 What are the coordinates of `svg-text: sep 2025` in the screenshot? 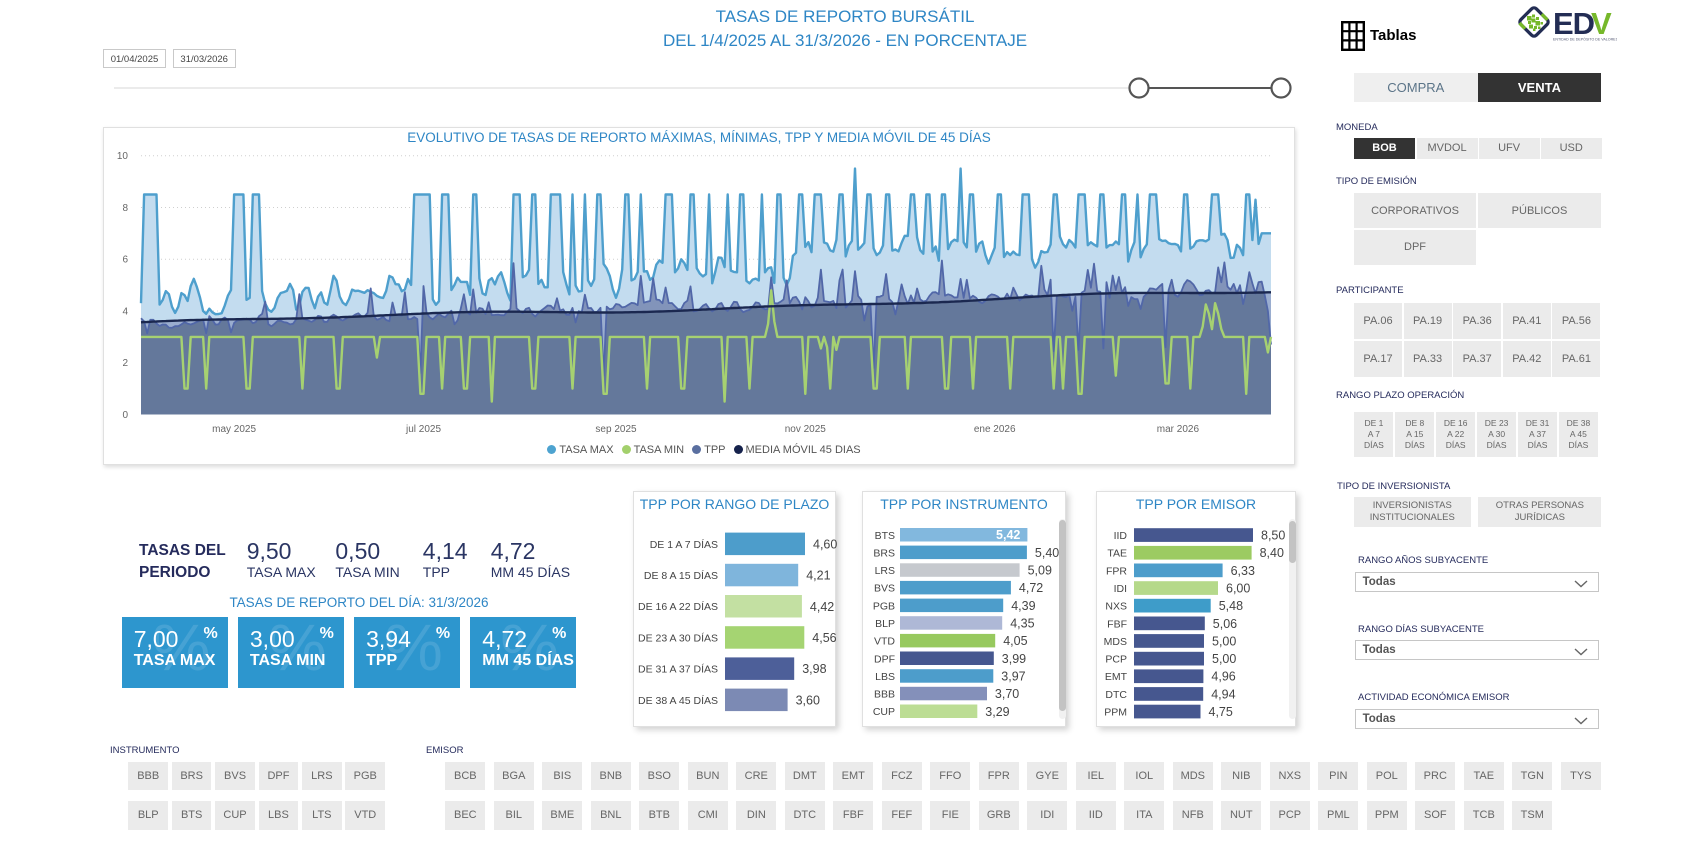 It's located at (616, 429).